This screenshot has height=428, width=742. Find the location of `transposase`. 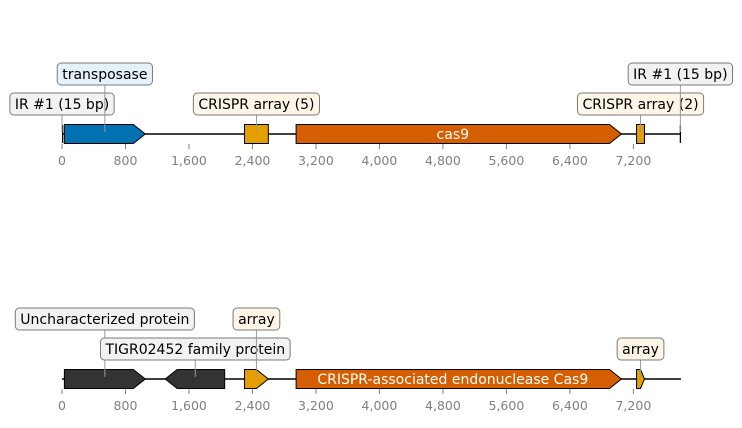

transposase is located at coordinates (105, 134).